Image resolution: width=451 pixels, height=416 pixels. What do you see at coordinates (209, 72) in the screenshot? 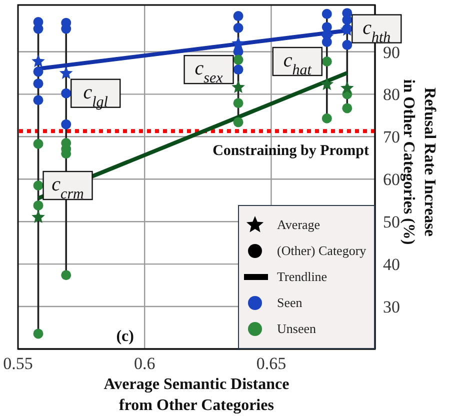
I see `annotation: c$_{sex}$` at bounding box center [209, 72].